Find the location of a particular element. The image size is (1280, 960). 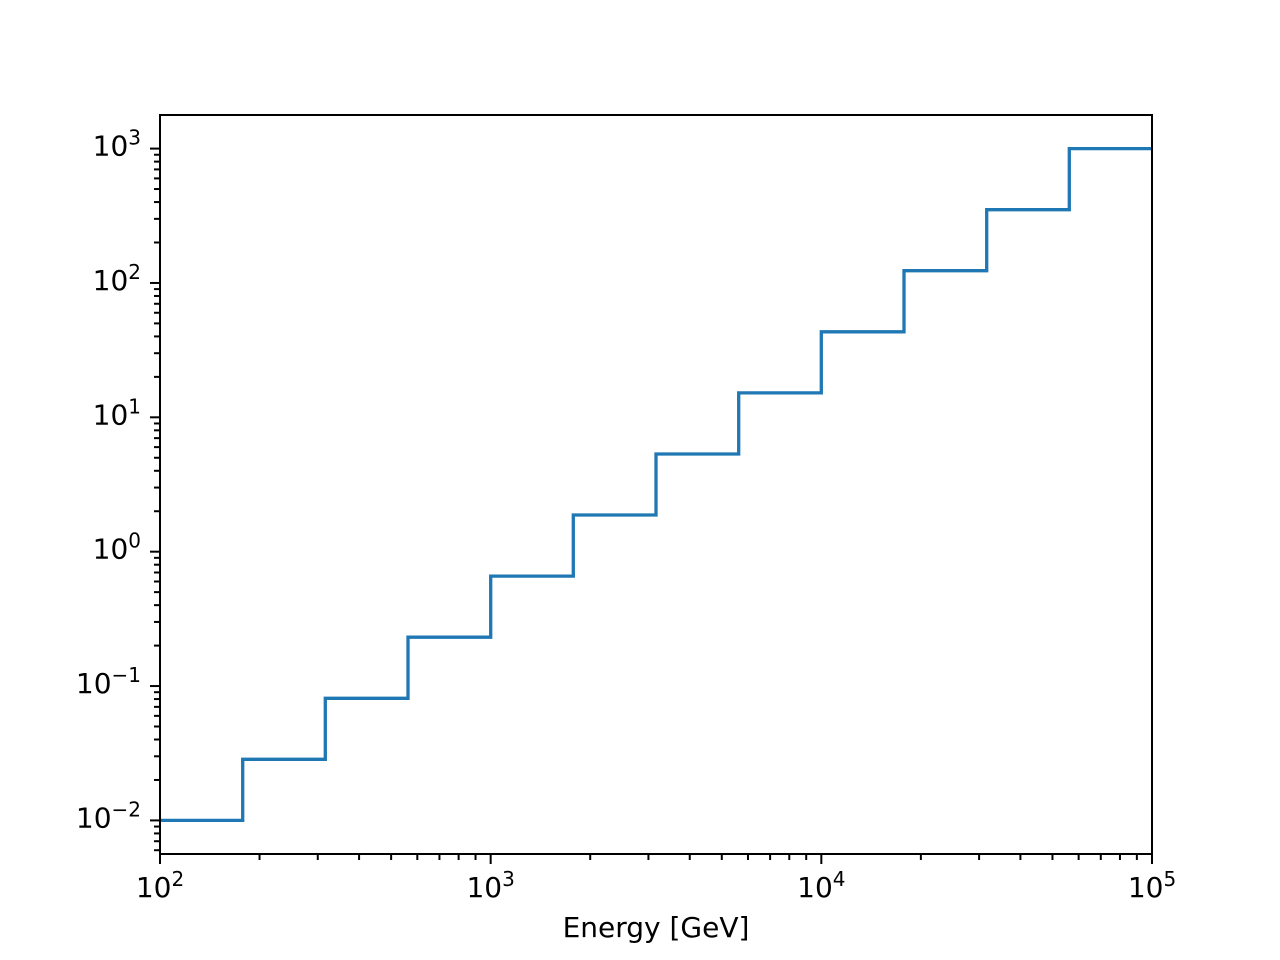

x-axis-tick-labels: 10² 10³ 10⁴ 10⁵ is located at coordinates (656, 885).